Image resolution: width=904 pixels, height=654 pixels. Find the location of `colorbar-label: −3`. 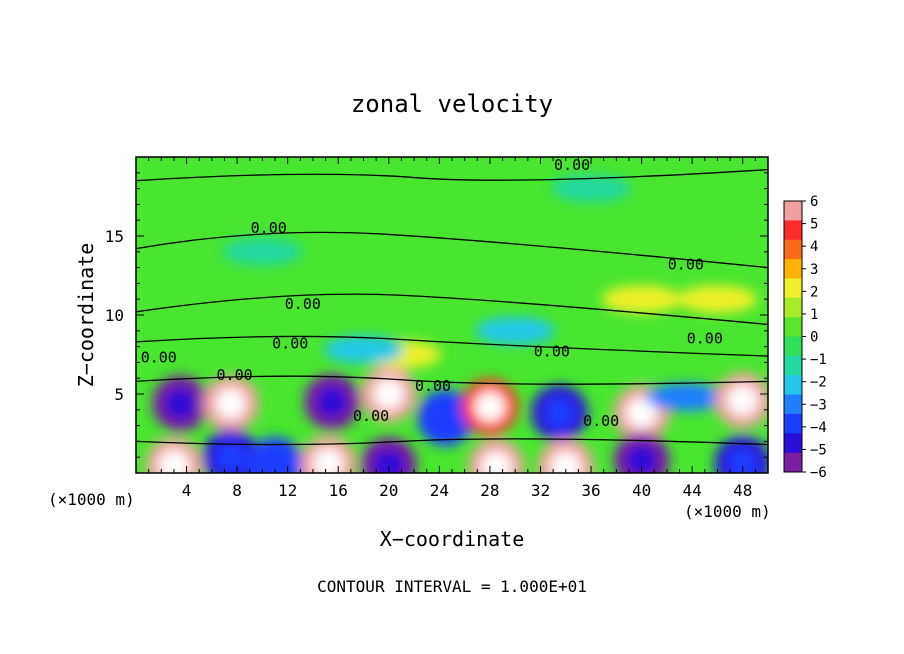

colorbar-label: −3 is located at coordinates (818, 405).